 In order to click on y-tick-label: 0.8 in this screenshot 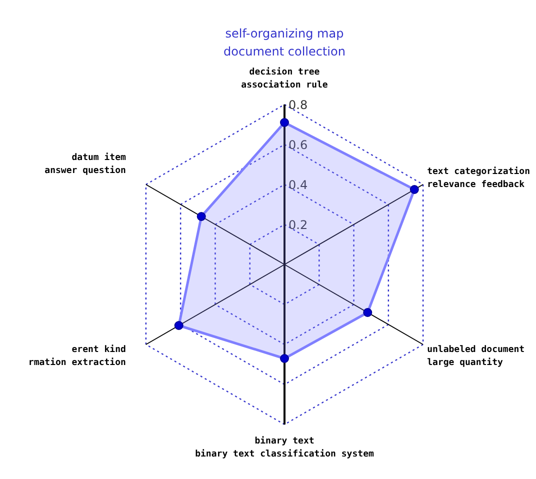, I will do `click(298, 105)`.